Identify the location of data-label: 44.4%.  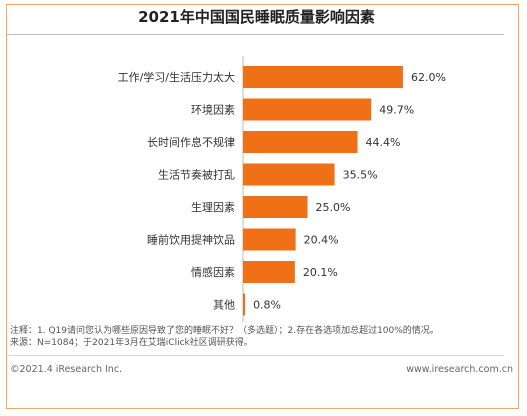
(383, 142).